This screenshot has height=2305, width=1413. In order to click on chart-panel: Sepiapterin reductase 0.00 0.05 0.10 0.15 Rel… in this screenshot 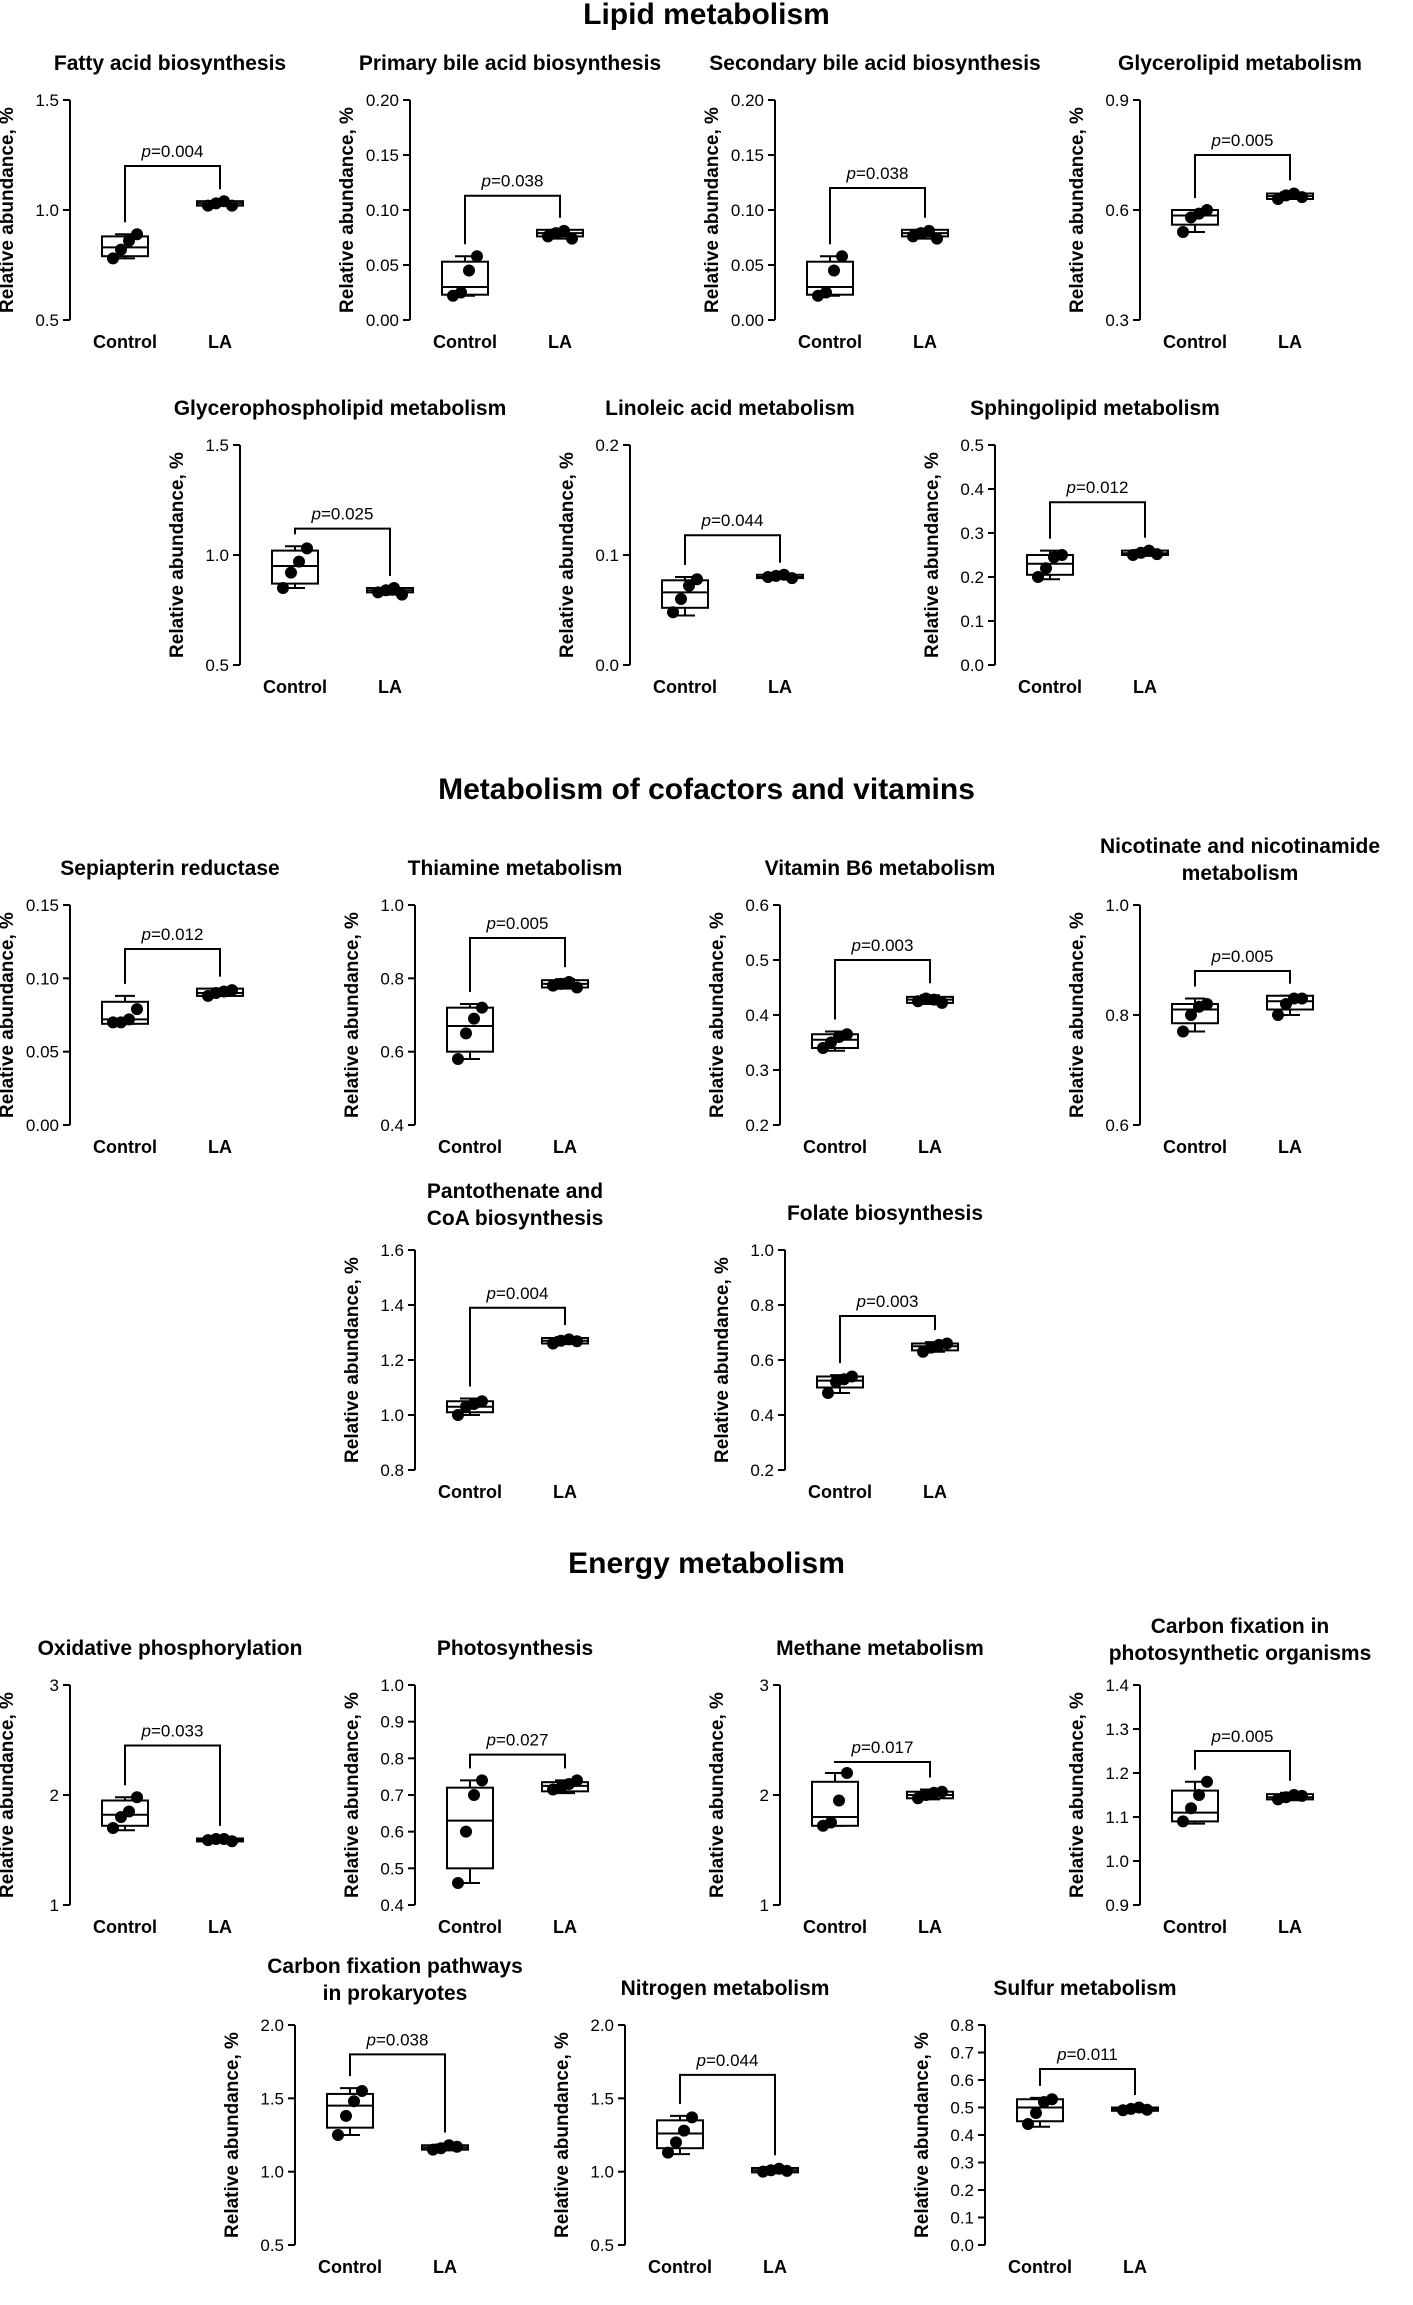, I will do `click(170, 981)`.